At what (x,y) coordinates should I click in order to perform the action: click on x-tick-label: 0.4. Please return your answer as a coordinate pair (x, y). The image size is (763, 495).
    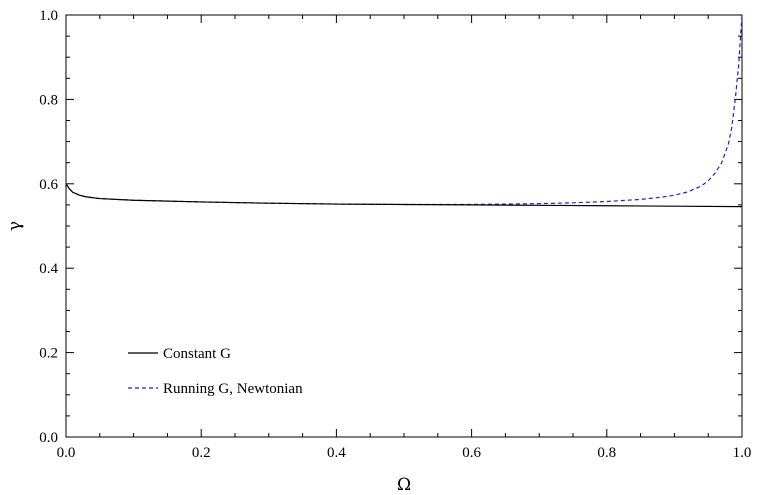
    Looking at the image, I should click on (336, 453).